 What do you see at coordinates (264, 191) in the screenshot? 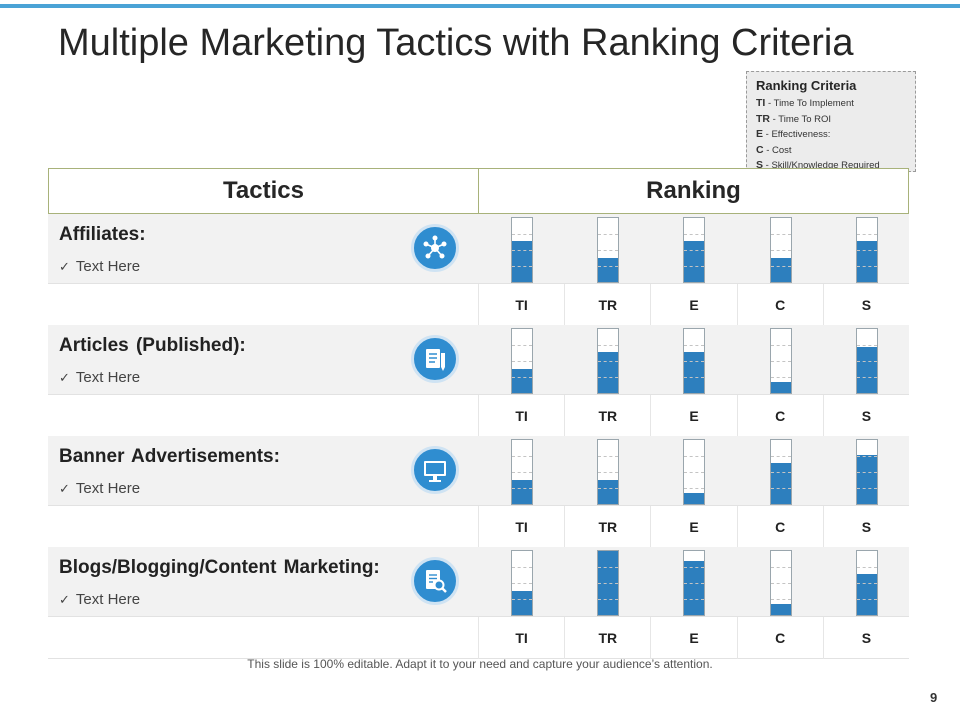
I see `header-tactics: Tactics` at bounding box center [264, 191].